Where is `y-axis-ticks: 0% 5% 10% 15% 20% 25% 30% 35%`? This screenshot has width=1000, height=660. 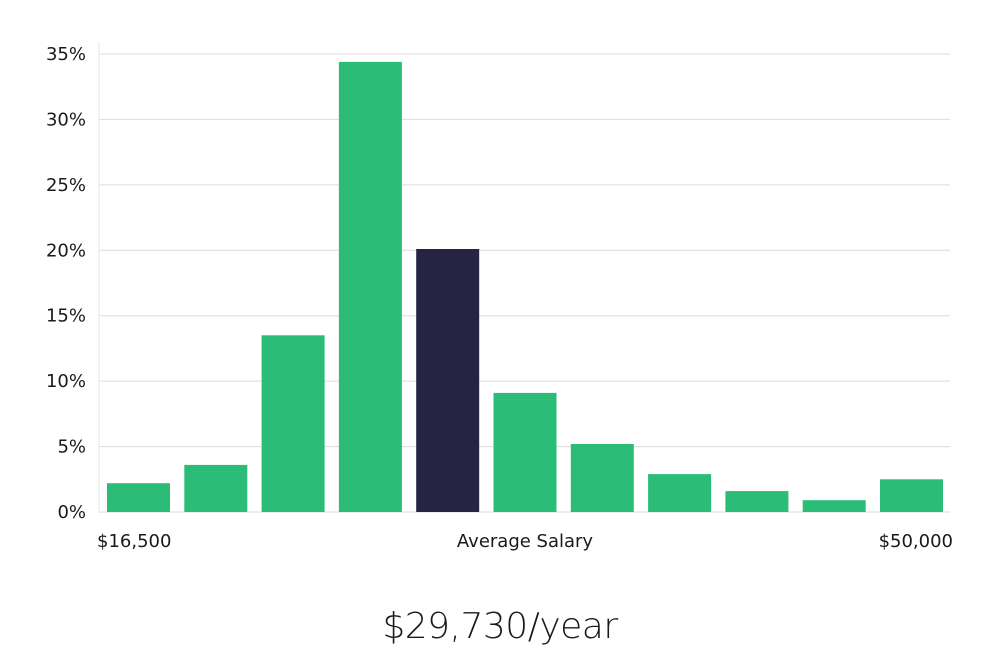 y-axis-ticks: 0% 5% 10% 15% 20% 25% 30% 35% is located at coordinates (66, 283).